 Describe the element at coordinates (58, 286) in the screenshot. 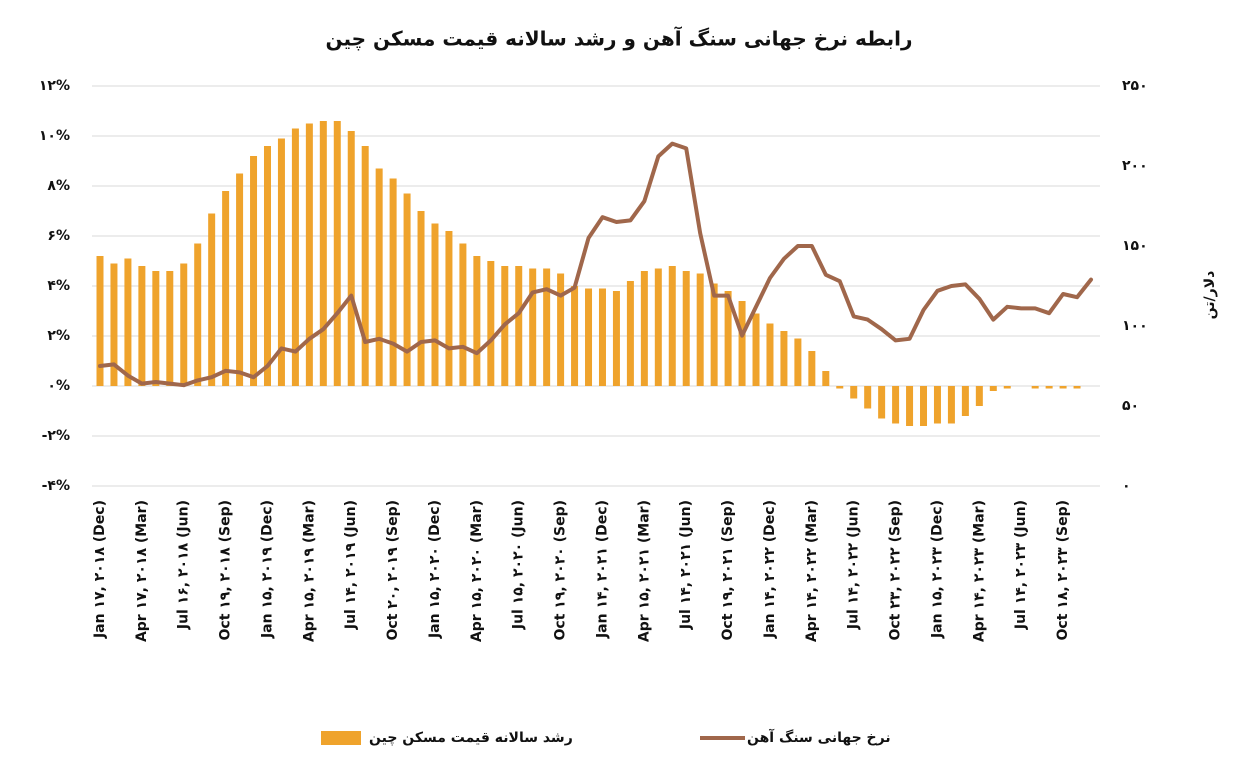

I see `y-tick-label: ۴%` at that location.